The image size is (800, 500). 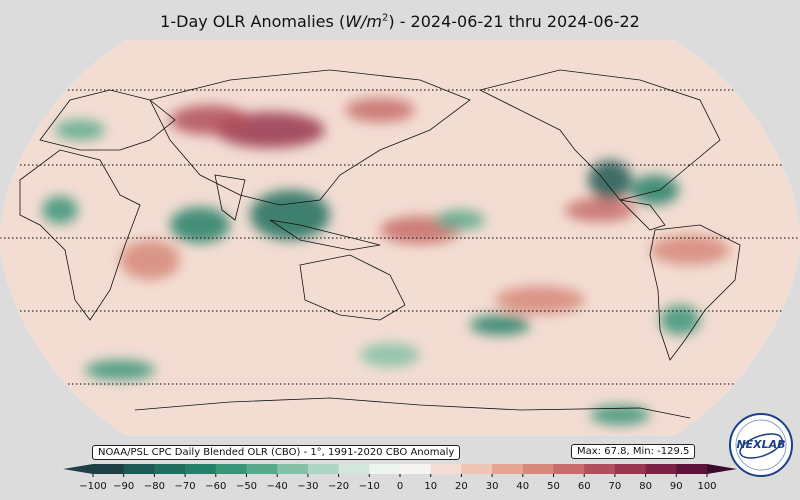 I want to click on colorbar-tick-label: −100, so click(x=92, y=486).